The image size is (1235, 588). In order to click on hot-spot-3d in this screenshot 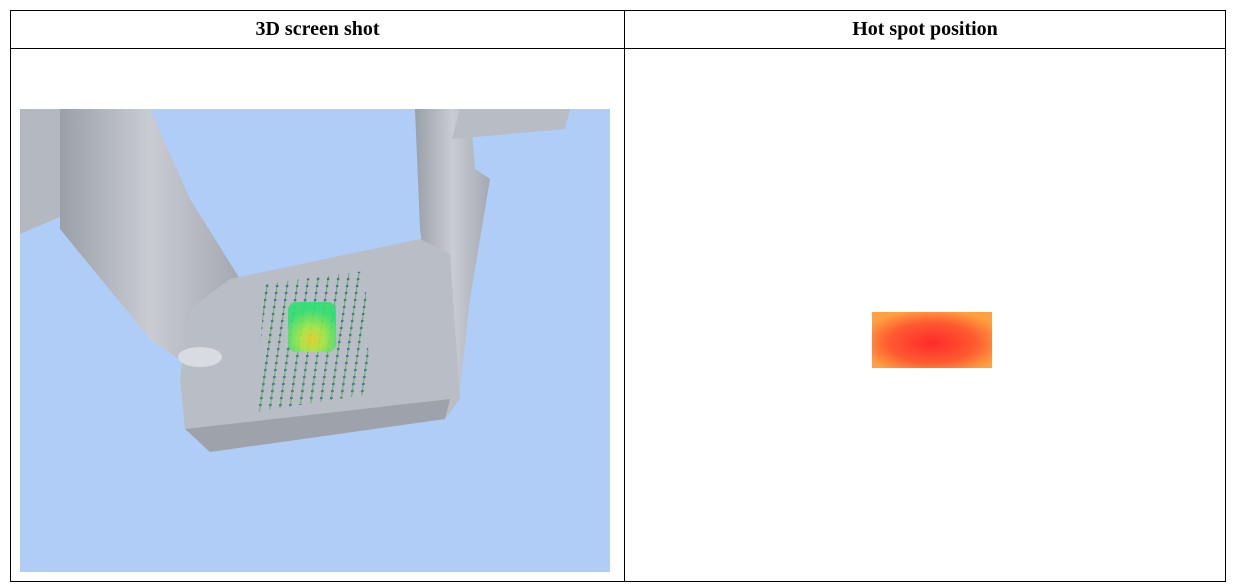, I will do `click(312, 327)`.